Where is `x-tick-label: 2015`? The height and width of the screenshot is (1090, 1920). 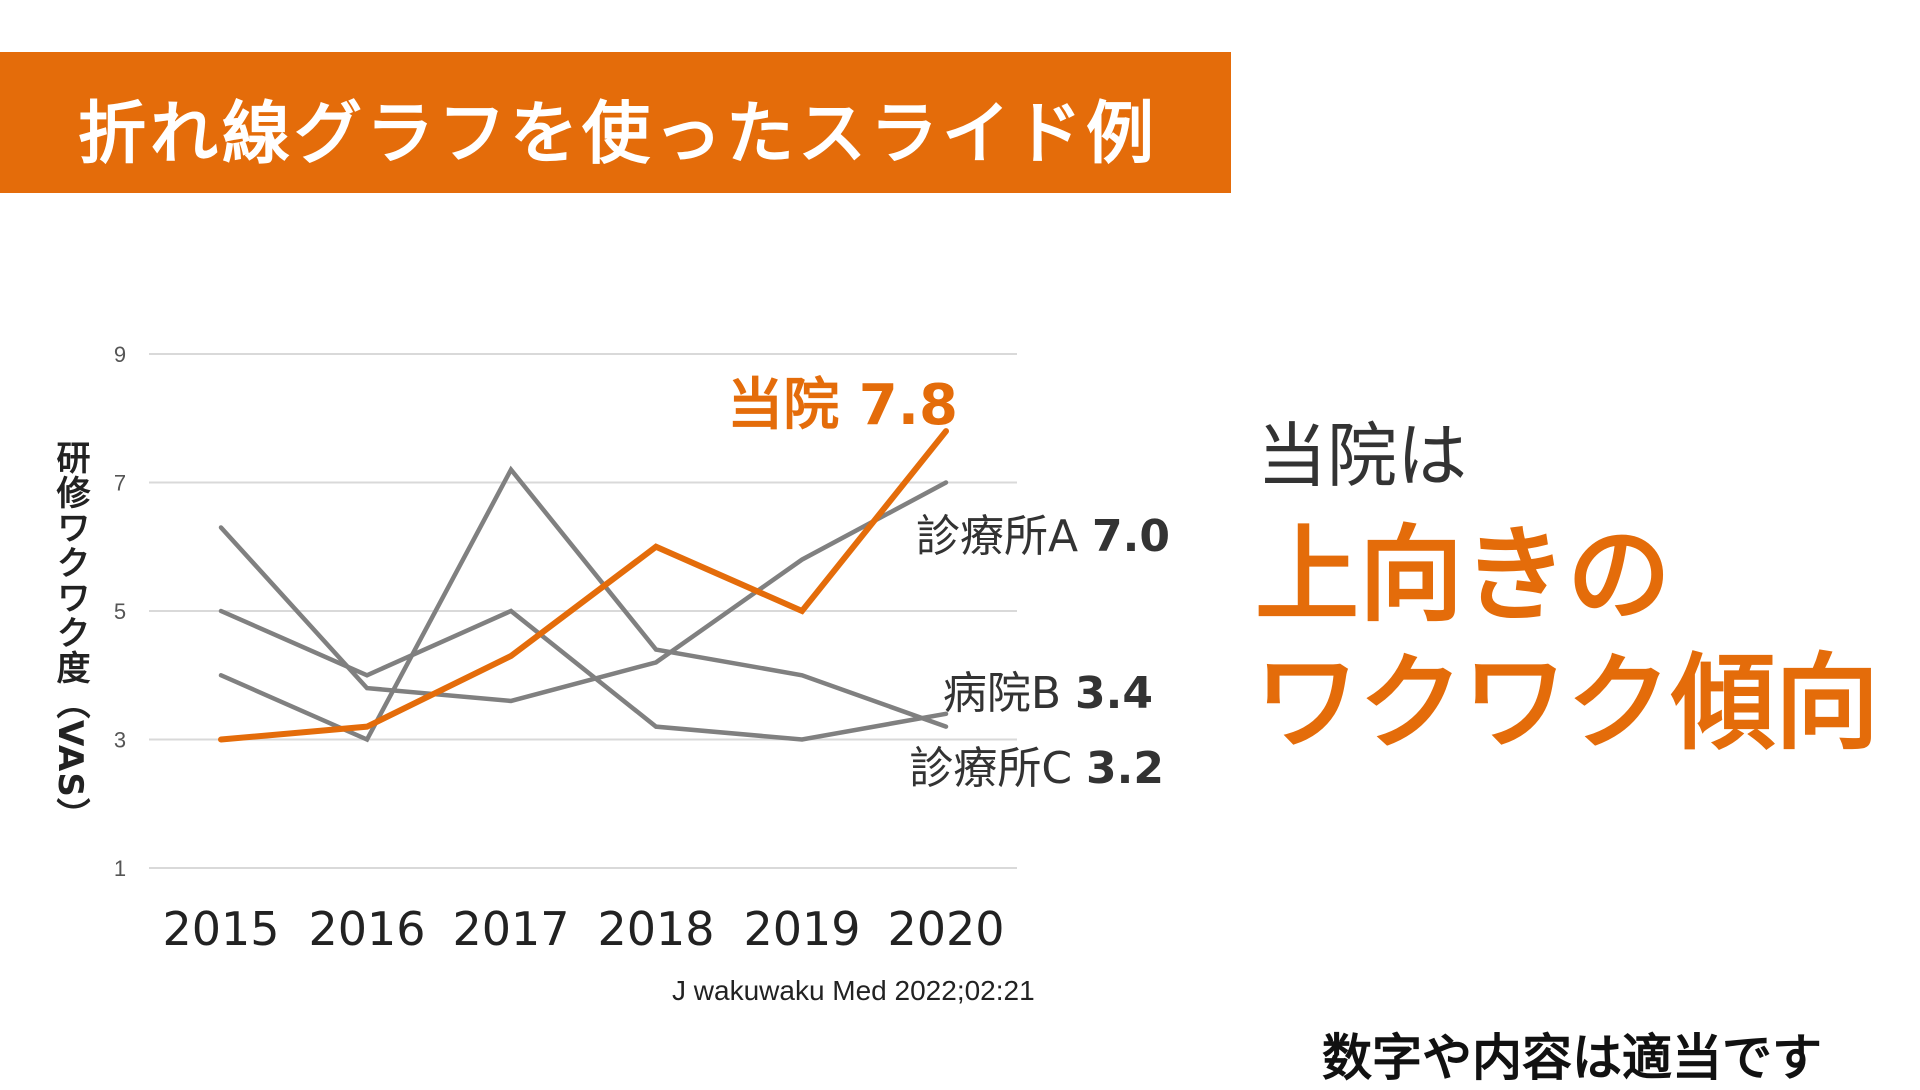 x-tick-label: 2015 is located at coordinates (220, 929).